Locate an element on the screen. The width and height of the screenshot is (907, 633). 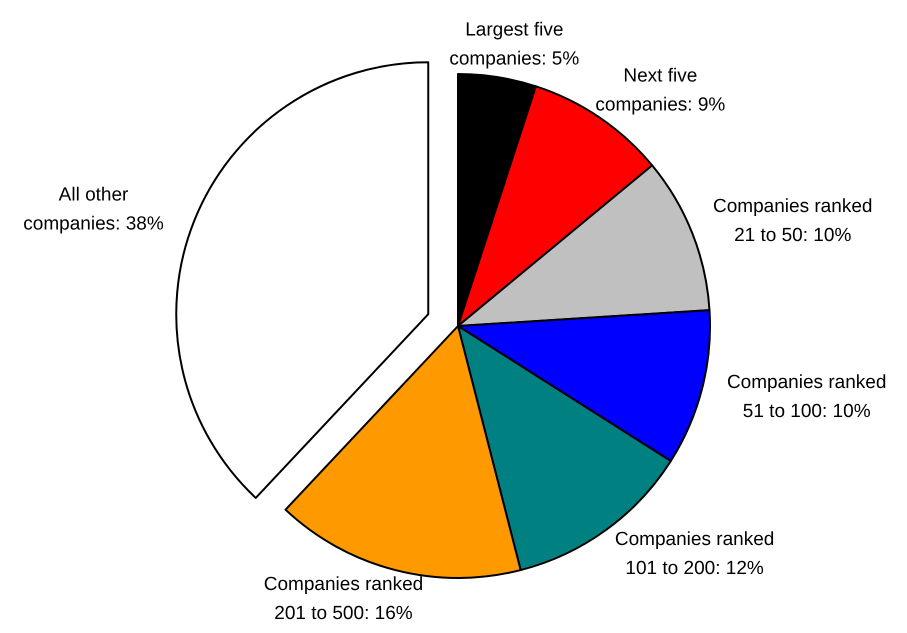
slice-label: Next five companies: 9% is located at coordinates (660, 90).